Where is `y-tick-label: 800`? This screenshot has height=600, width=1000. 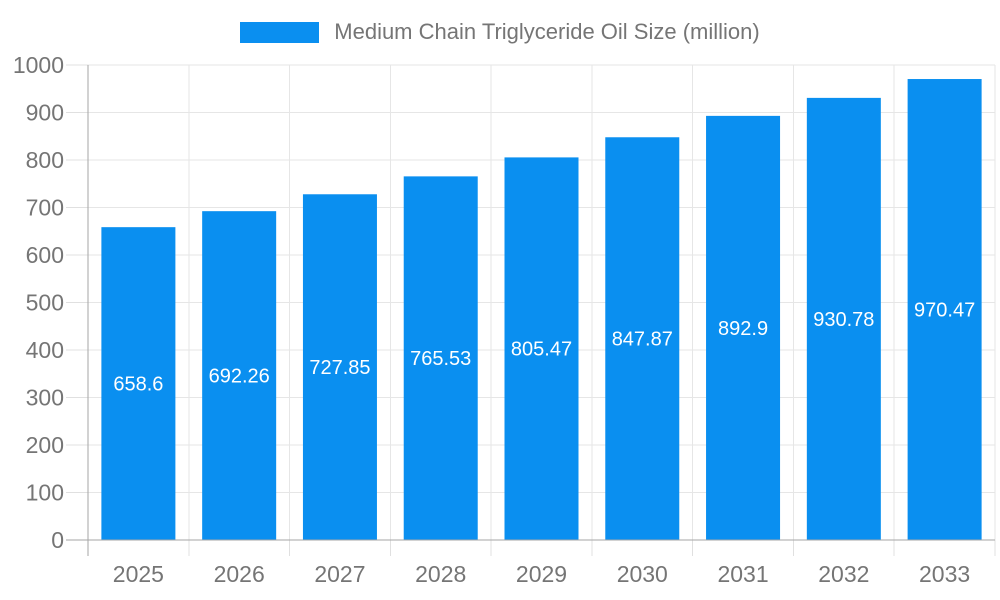
y-tick-label: 800 is located at coordinates (45, 160).